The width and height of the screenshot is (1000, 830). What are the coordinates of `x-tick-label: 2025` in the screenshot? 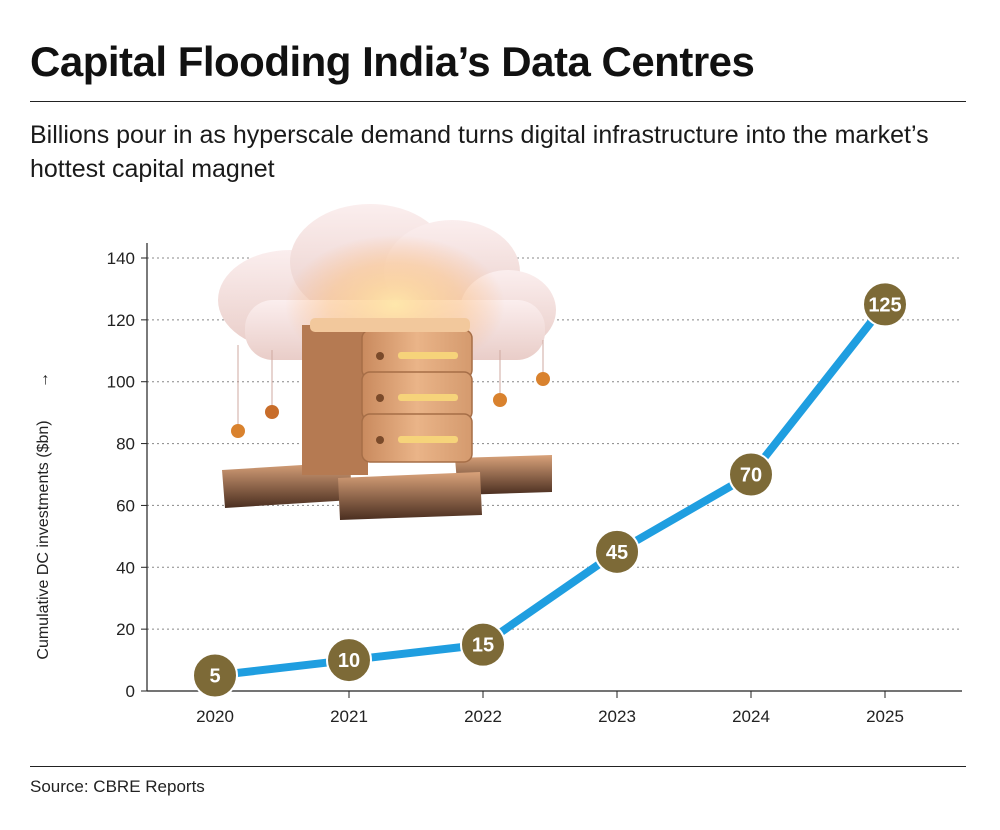 It's located at (885, 716).